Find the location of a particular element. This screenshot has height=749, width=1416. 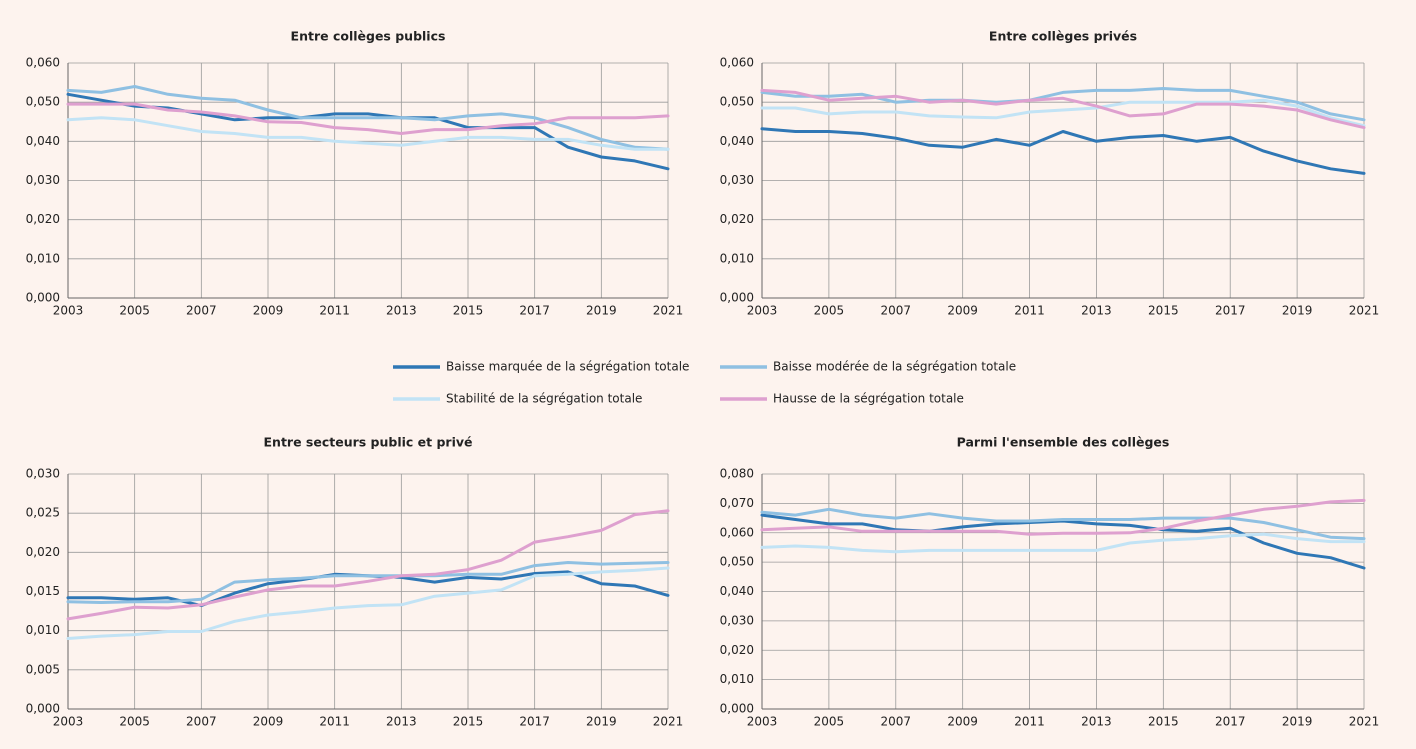

y-tick-label: 0,080 is located at coordinates (737, 474).